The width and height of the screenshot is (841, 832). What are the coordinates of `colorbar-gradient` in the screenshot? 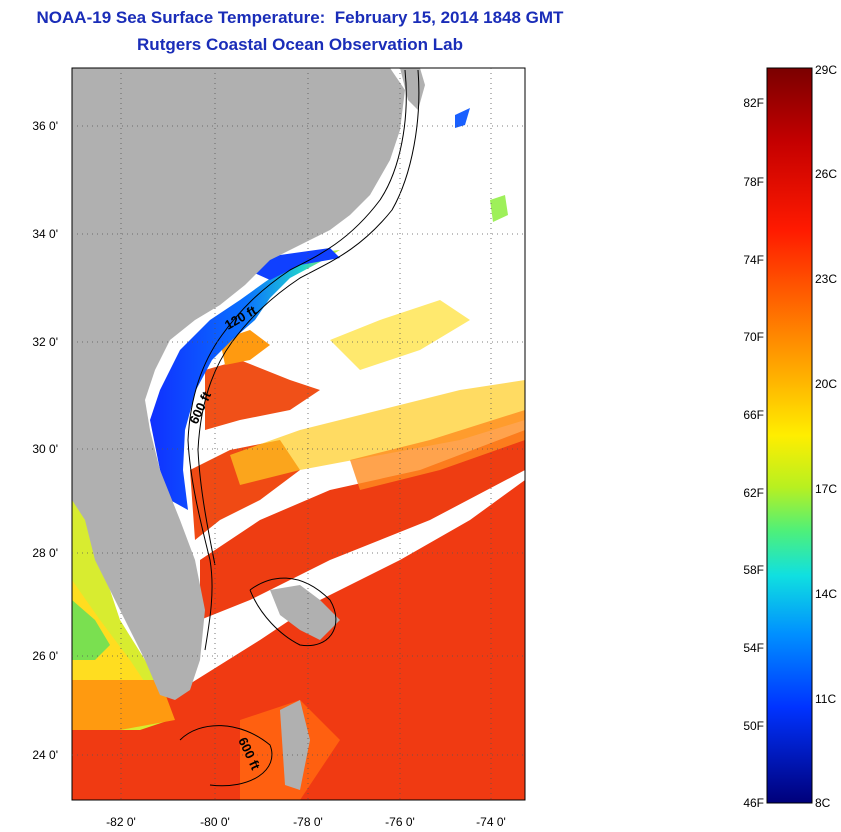 It's located at (789, 435).